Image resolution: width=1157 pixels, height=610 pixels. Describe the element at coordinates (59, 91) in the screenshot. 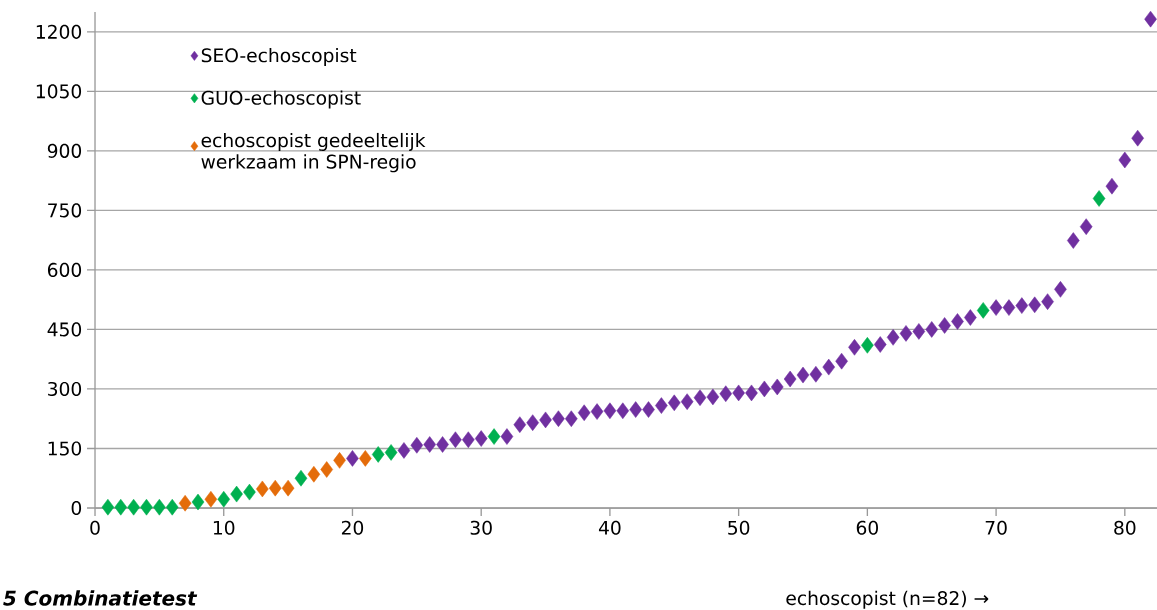

I see `y-tick-label: 1050` at that location.